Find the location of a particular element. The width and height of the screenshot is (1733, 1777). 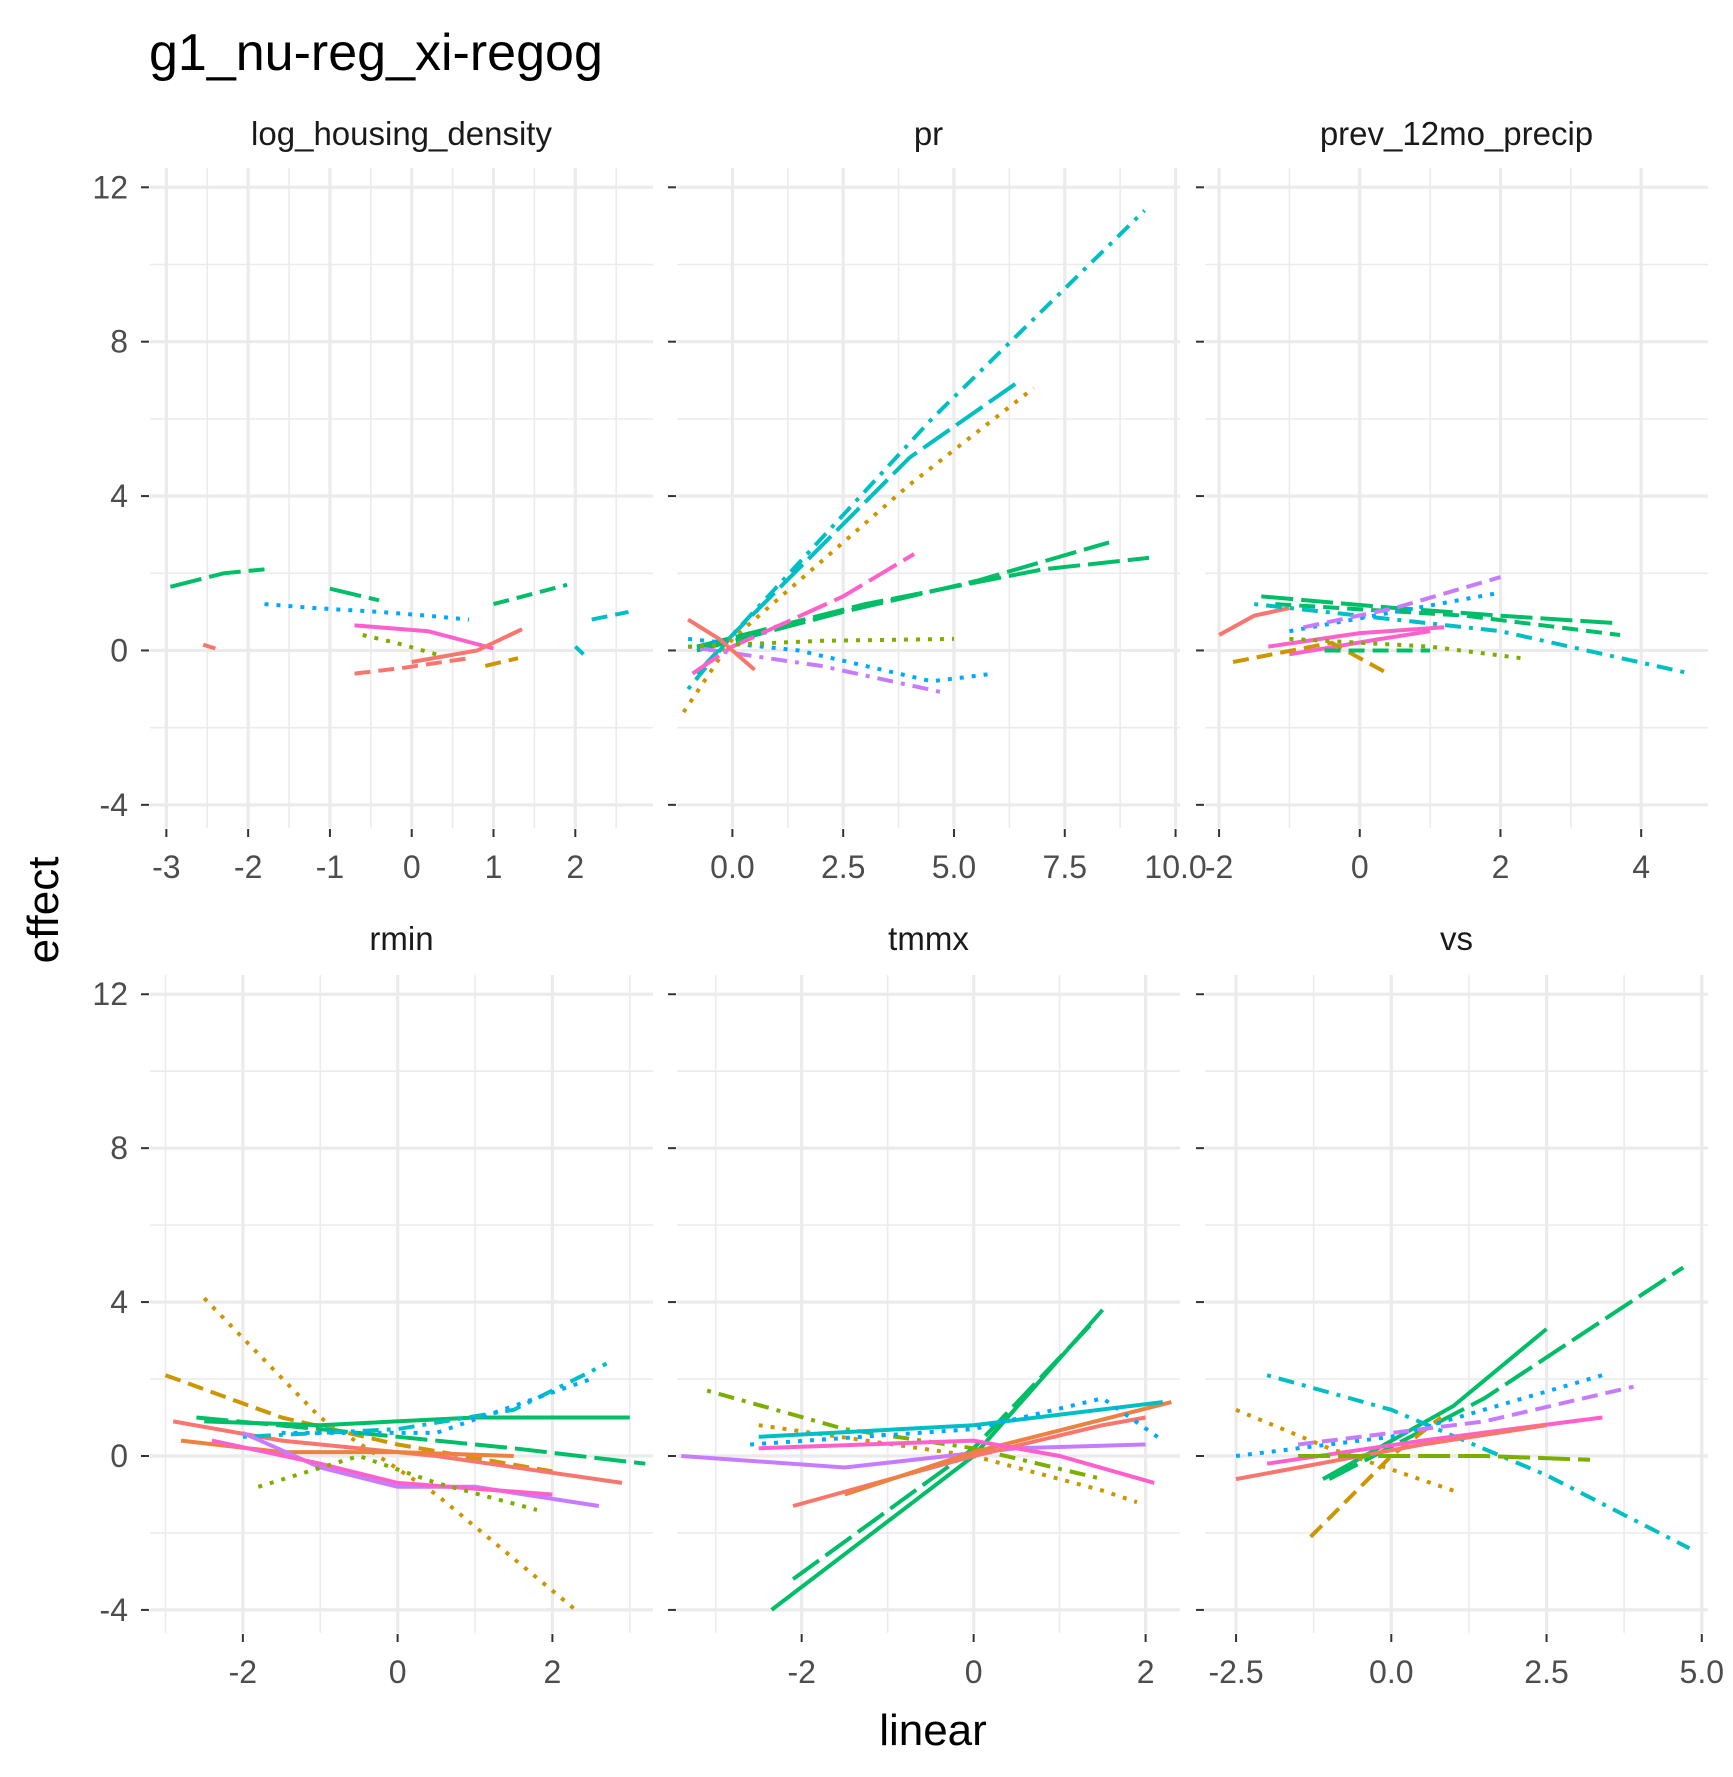

facet-panel-vs: vs -2.5 0.0 2.5 5.0 is located at coordinates (1460, 1305).